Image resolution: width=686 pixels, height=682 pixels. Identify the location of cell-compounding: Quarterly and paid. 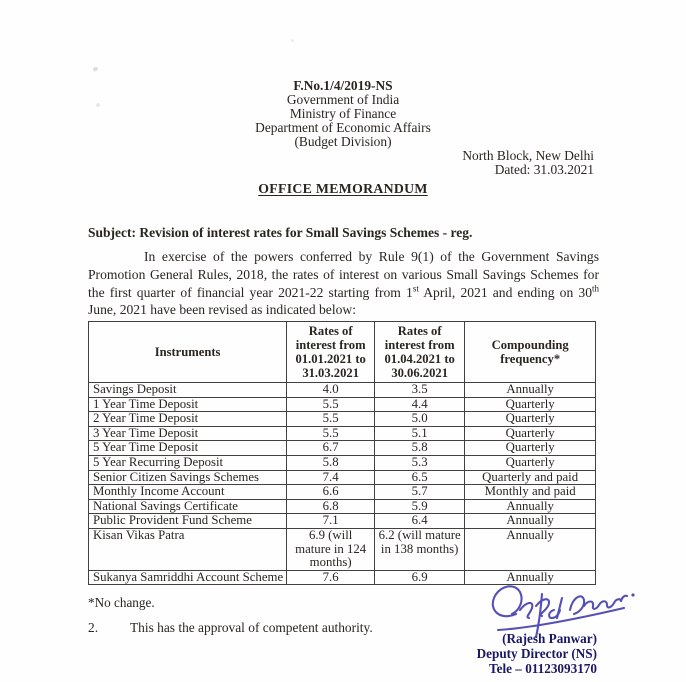
(530, 477).